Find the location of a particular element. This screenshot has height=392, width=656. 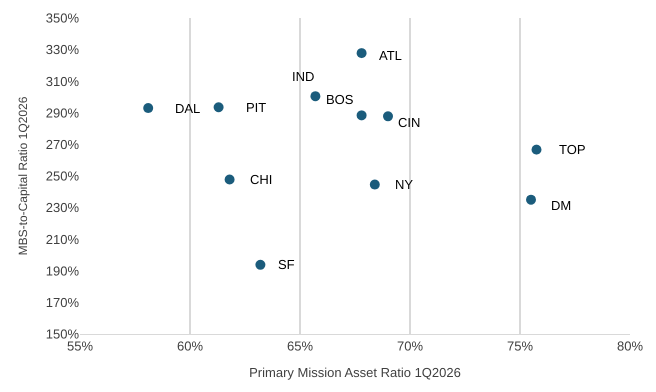

y-tick-label: 170% is located at coordinates (63, 302).